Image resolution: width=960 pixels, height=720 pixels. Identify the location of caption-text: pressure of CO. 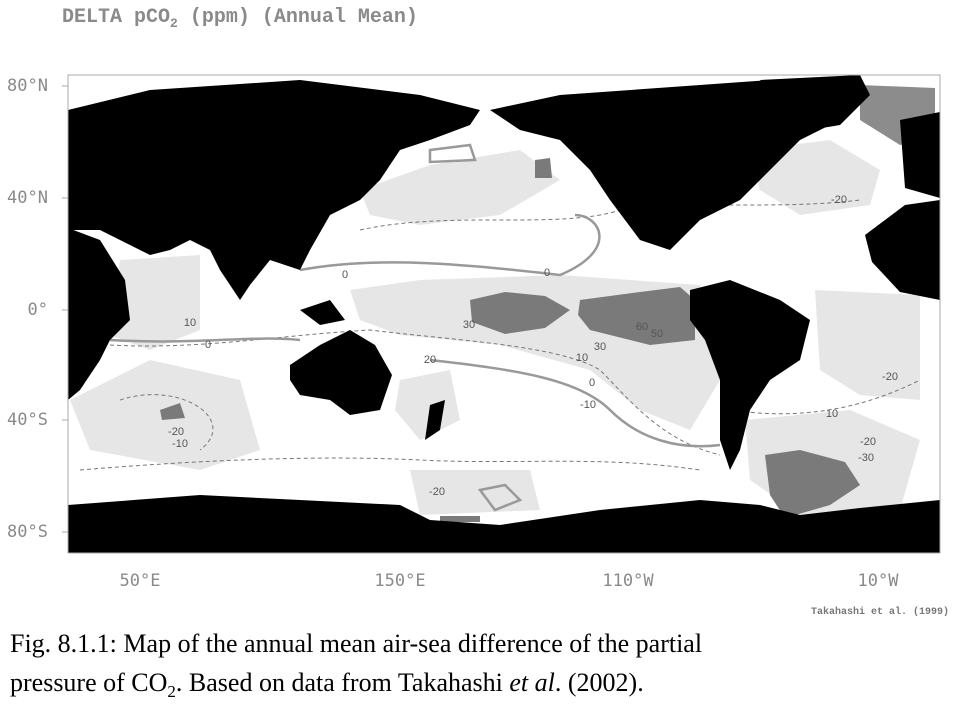
(88, 682).